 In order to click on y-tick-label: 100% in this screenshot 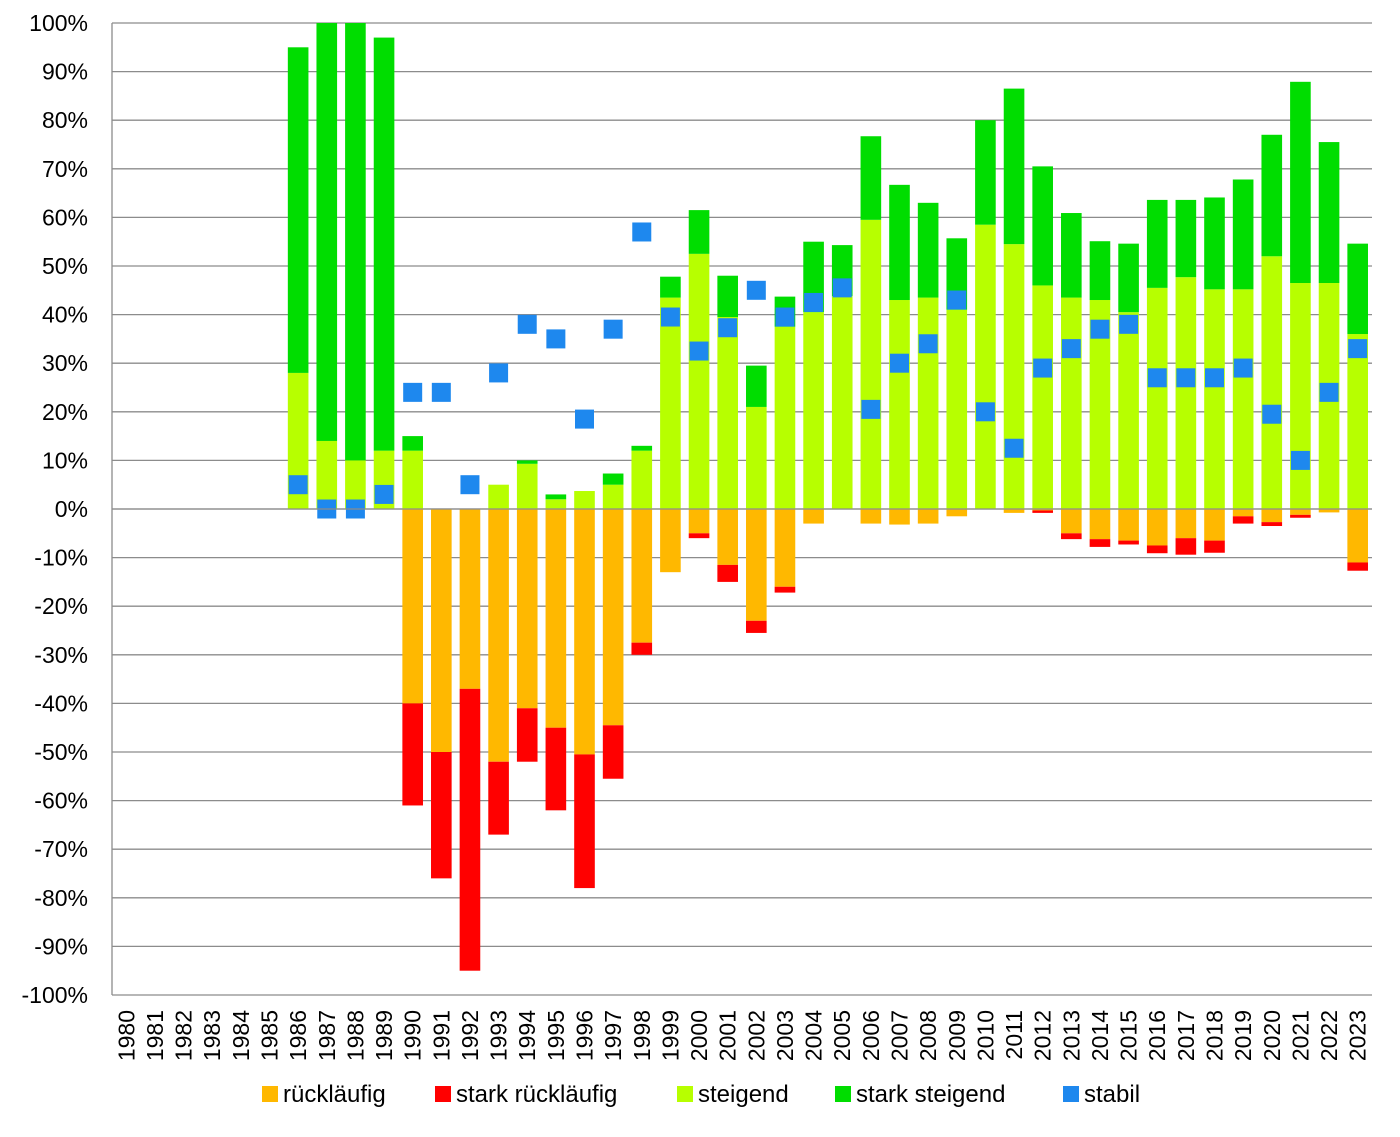, I will do `click(58, 23)`.